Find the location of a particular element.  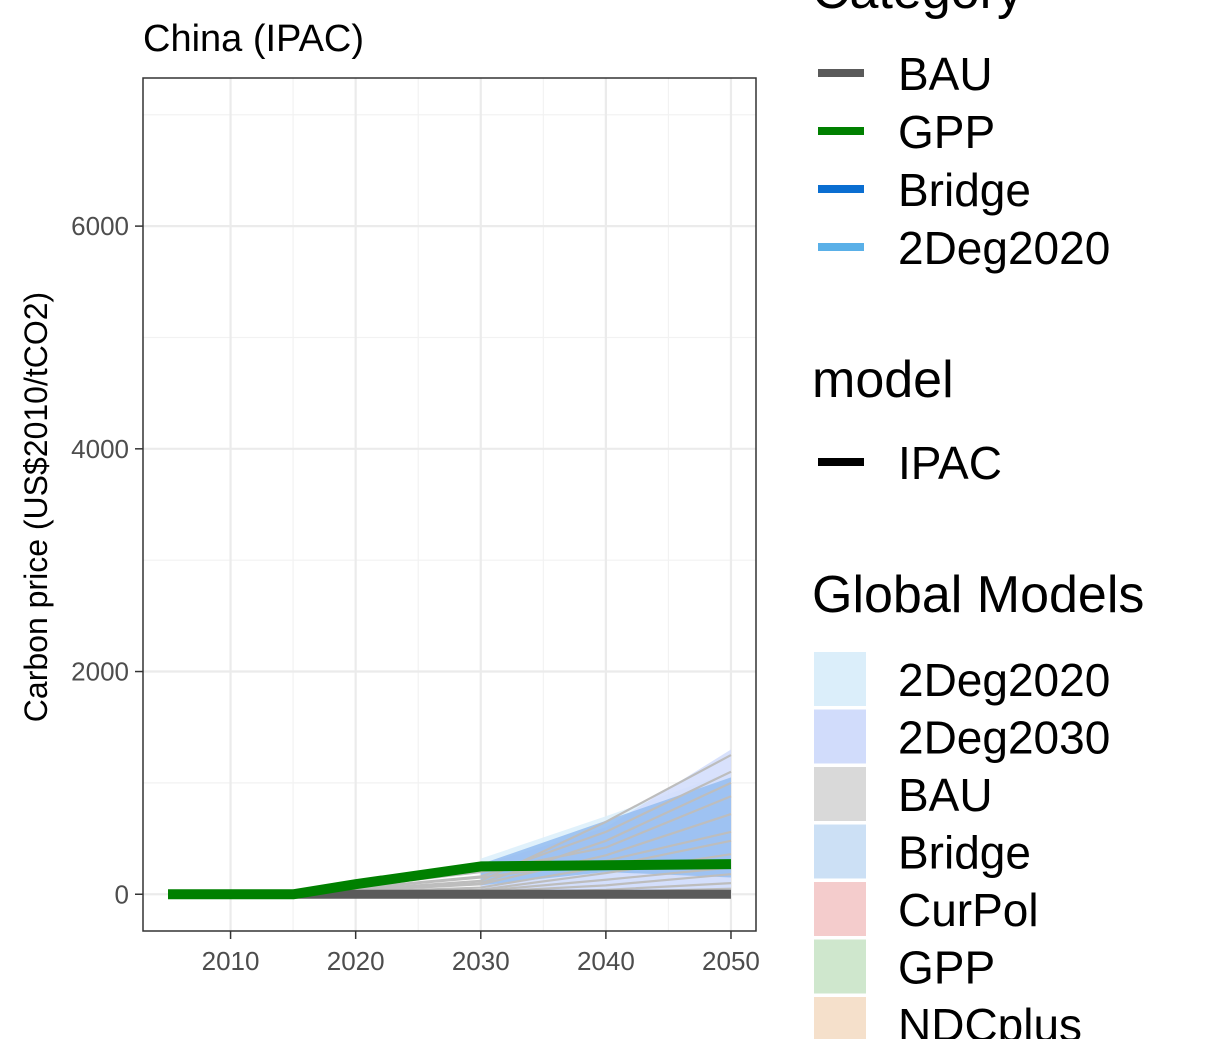

plot-title: China (IPAC) is located at coordinates (253, 39).